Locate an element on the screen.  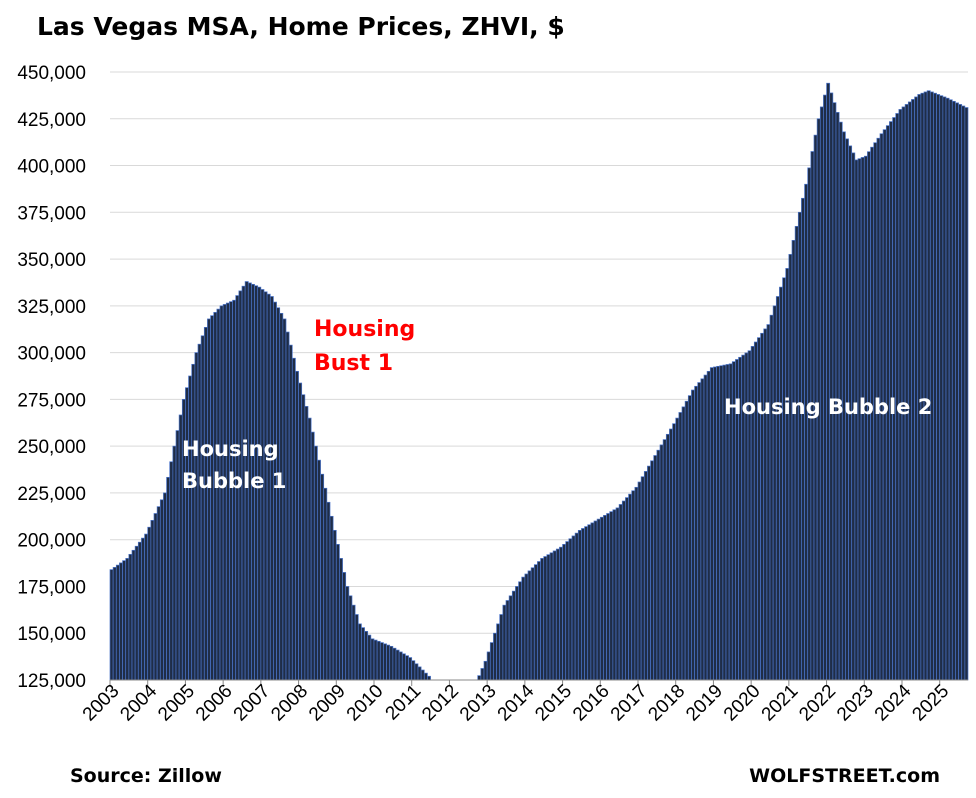
x-tick-label: 2013 is located at coordinates (478, 703).